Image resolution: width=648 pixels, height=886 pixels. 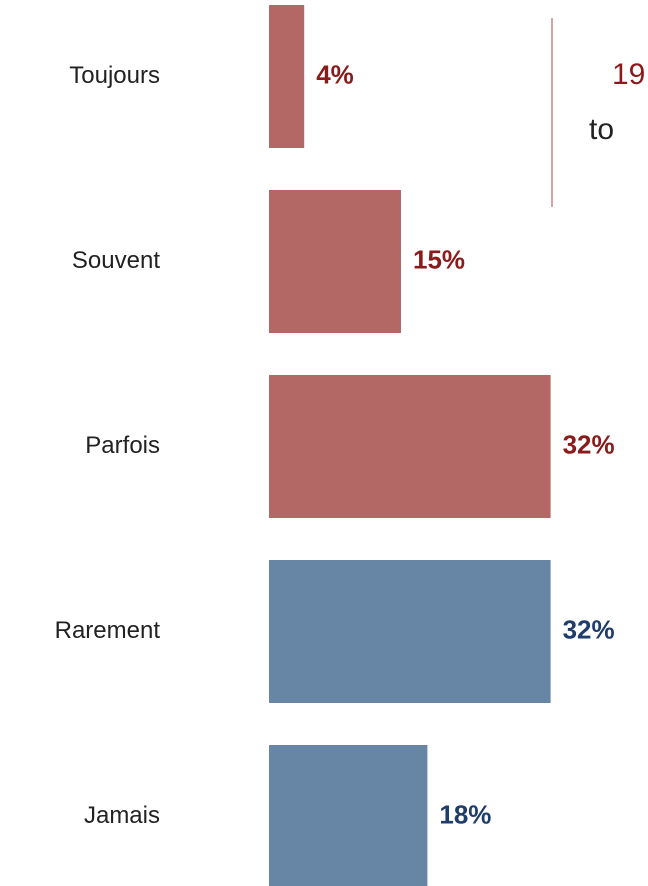 What do you see at coordinates (465, 814) in the screenshot?
I see `value-label: 18%` at bounding box center [465, 814].